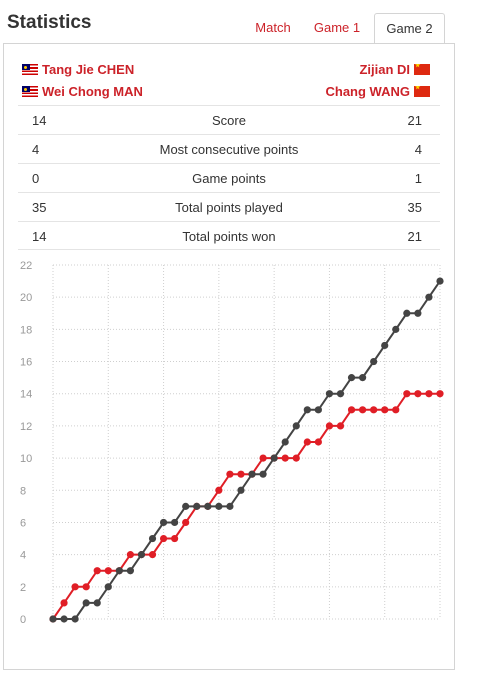 This screenshot has height=680, width=487. I want to click on right-player-1-name: Zijian DI, so click(384, 69).